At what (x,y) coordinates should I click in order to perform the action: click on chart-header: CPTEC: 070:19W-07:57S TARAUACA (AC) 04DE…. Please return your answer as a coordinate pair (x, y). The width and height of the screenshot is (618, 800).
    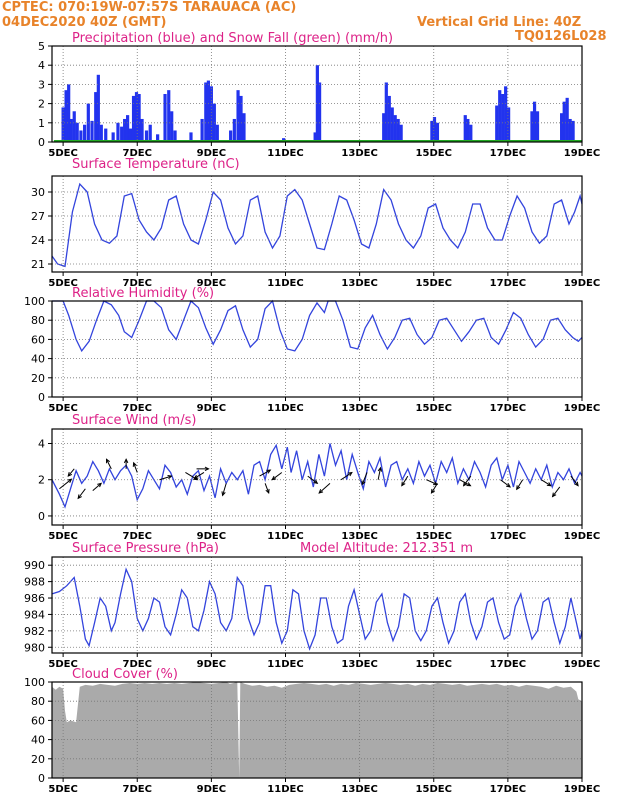
    Looking at the image, I should click on (309, 22).